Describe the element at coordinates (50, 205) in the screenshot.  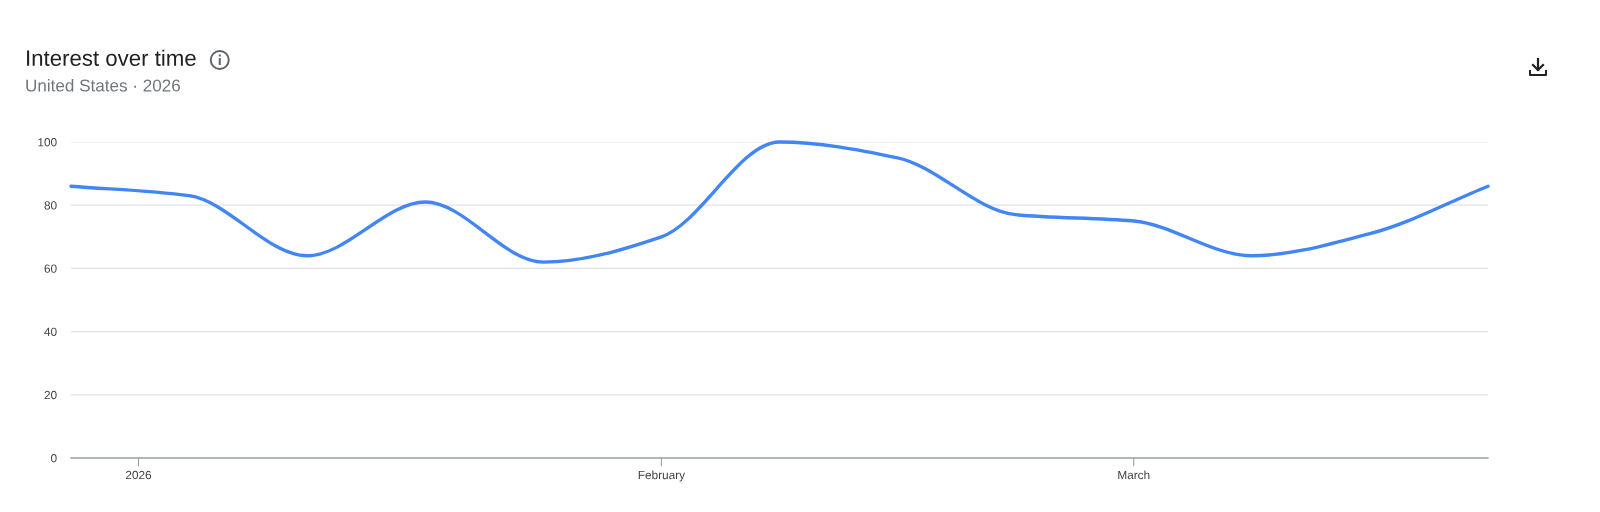
I see `y-tick-label: 80` at that location.